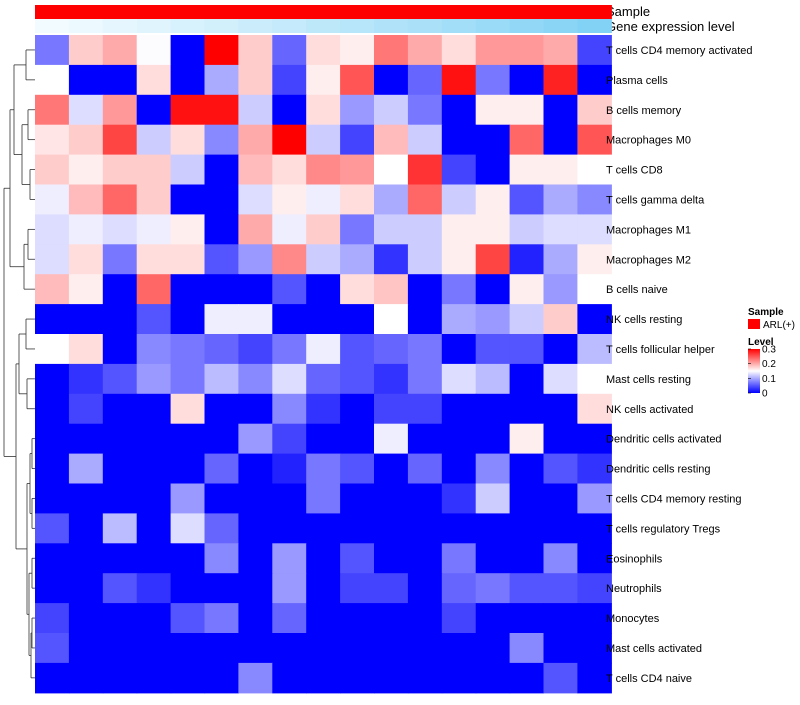 The width and height of the screenshot is (800, 705). I want to click on row-label: Macrophages M2, so click(648, 260).